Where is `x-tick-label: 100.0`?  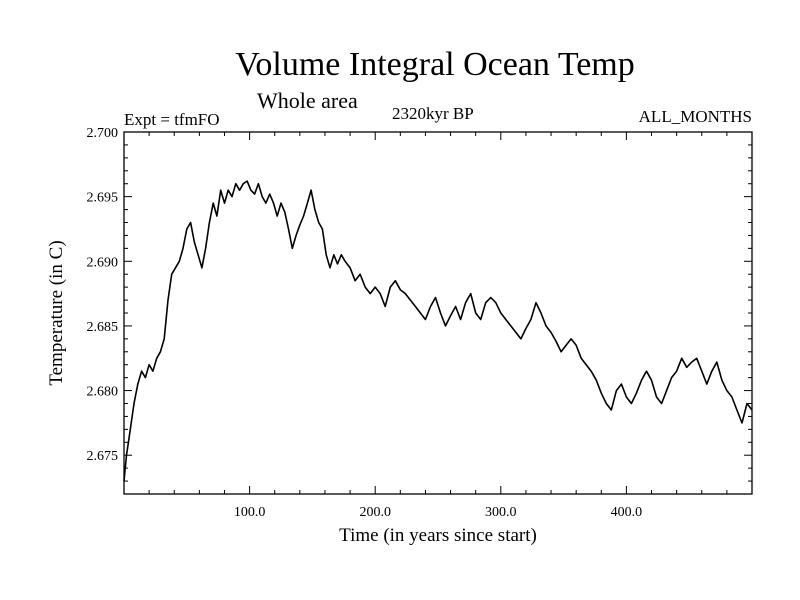
x-tick-label: 100.0 is located at coordinates (250, 512).